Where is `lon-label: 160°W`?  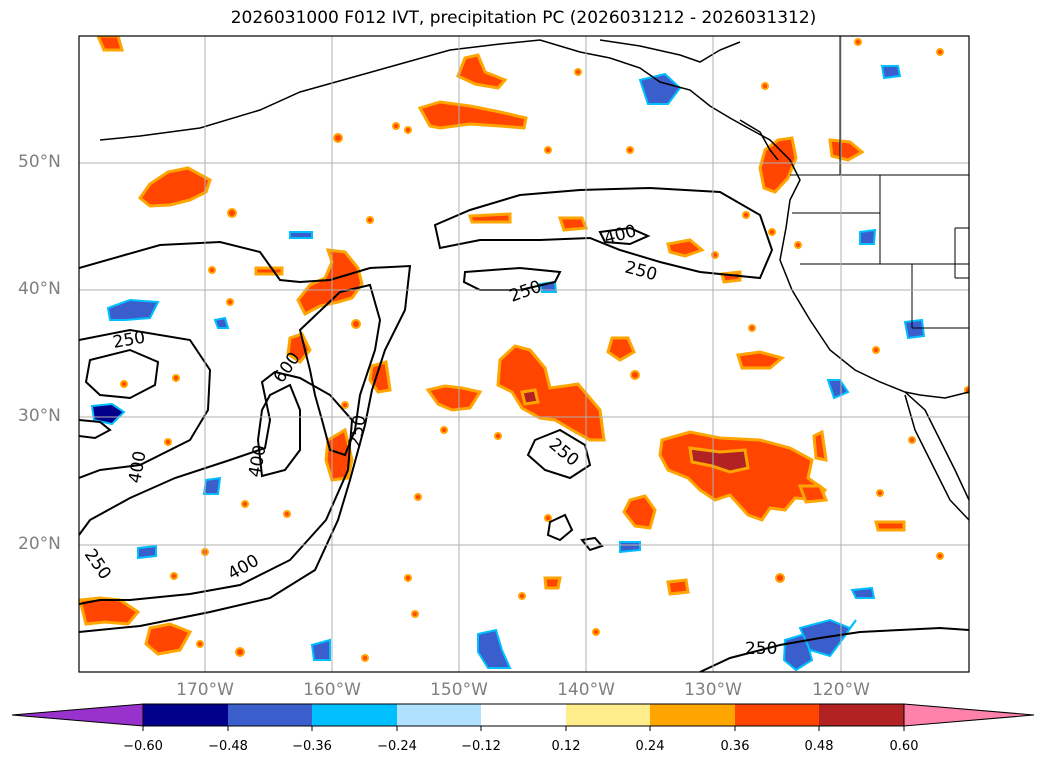
lon-label: 160°W is located at coordinates (332, 690).